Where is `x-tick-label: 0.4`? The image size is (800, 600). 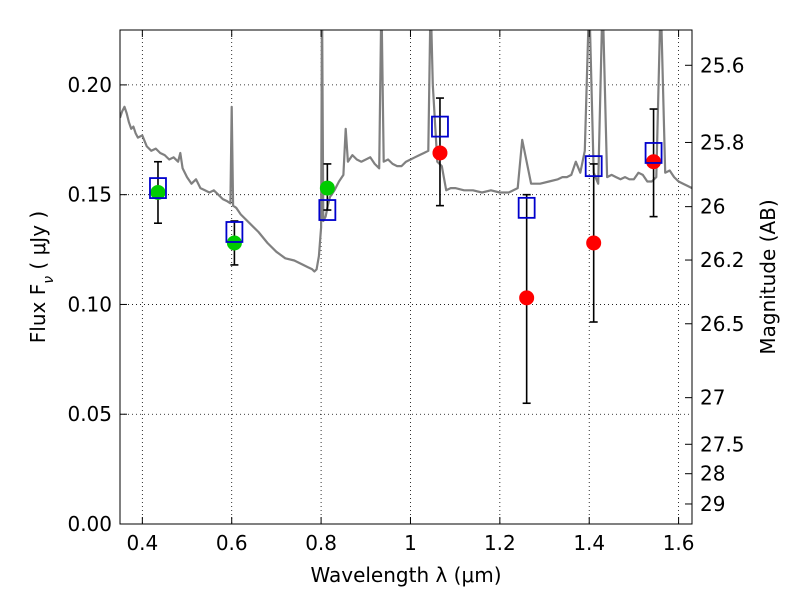
x-tick-label: 0.4 is located at coordinates (142, 543).